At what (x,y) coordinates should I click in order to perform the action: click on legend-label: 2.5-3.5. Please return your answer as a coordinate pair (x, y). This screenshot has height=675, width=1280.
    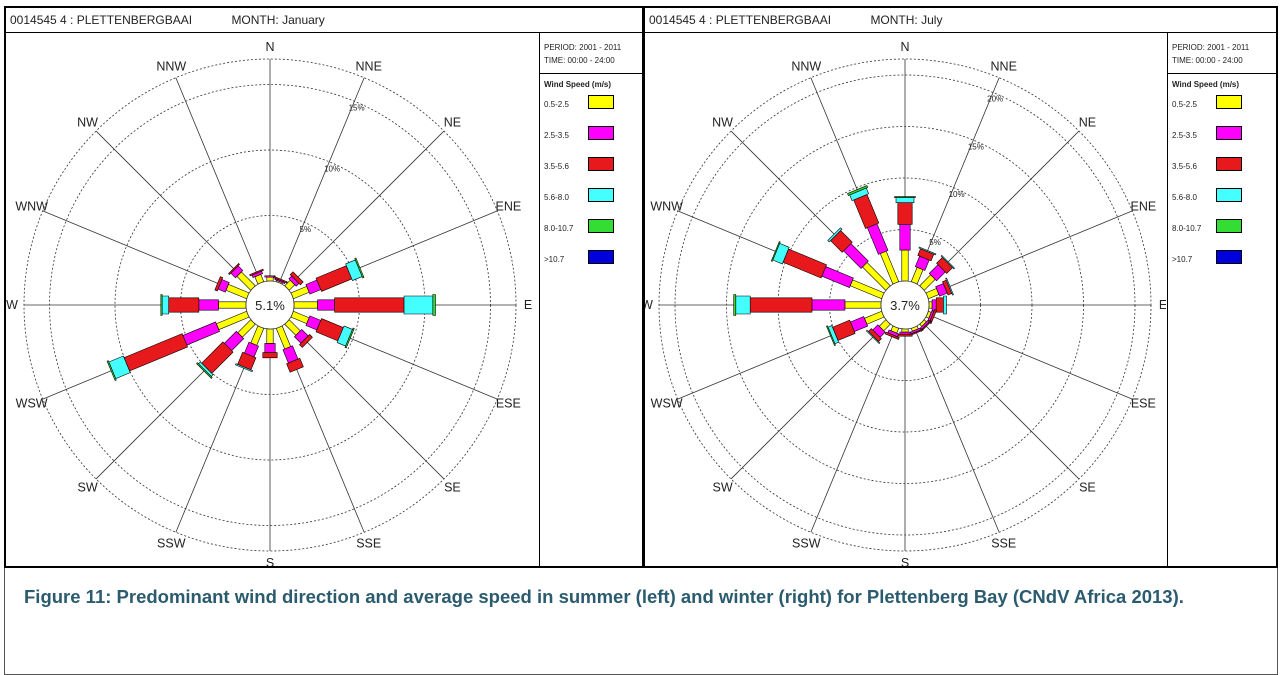
    Looking at the image, I should click on (1184, 135).